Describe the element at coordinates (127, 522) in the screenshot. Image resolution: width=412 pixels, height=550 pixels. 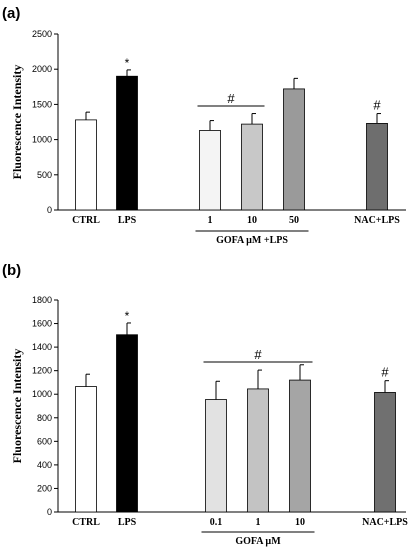
I see `panel-b-category-label: LPS` at that location.